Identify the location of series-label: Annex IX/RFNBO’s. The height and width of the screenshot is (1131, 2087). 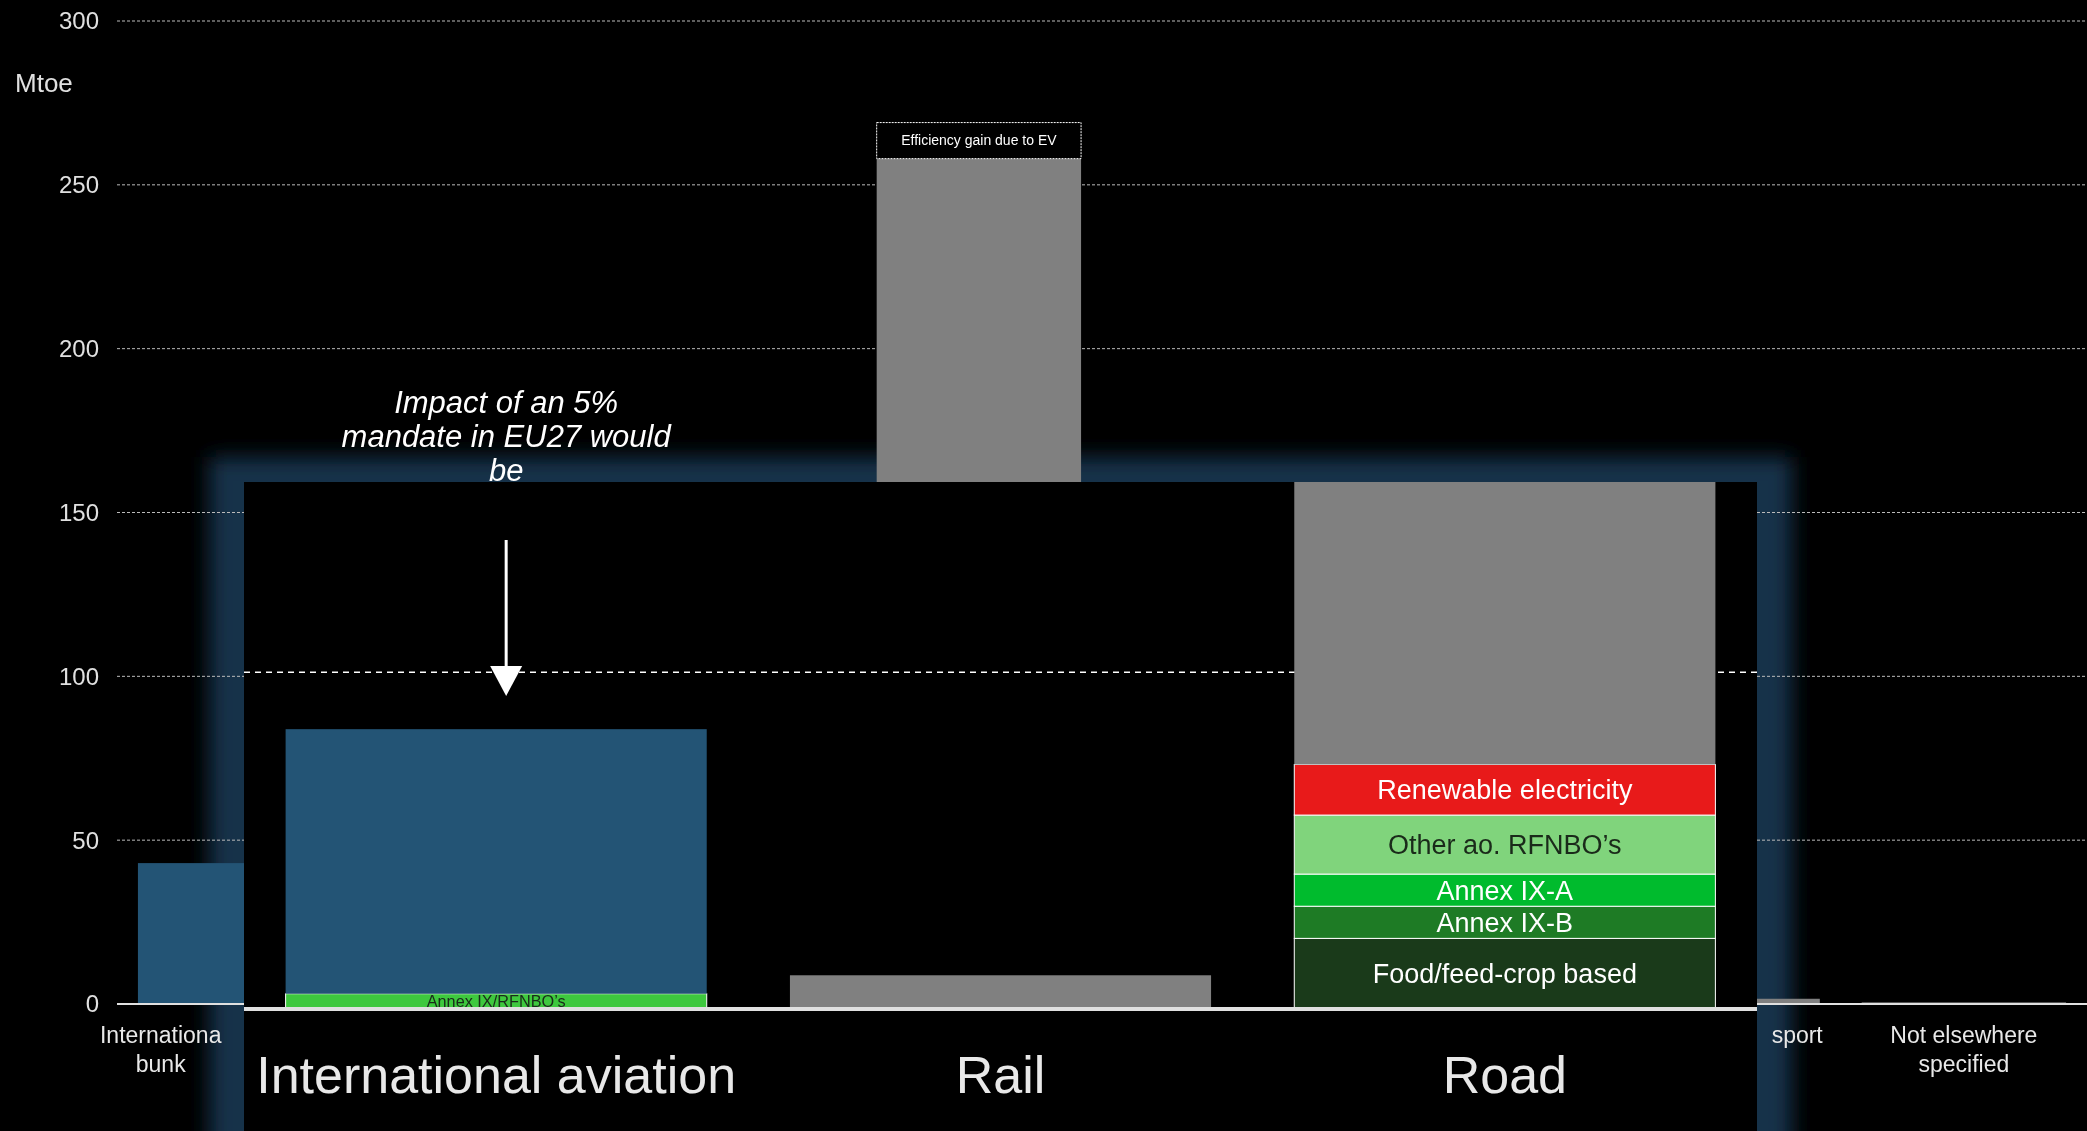
(496, 1001).